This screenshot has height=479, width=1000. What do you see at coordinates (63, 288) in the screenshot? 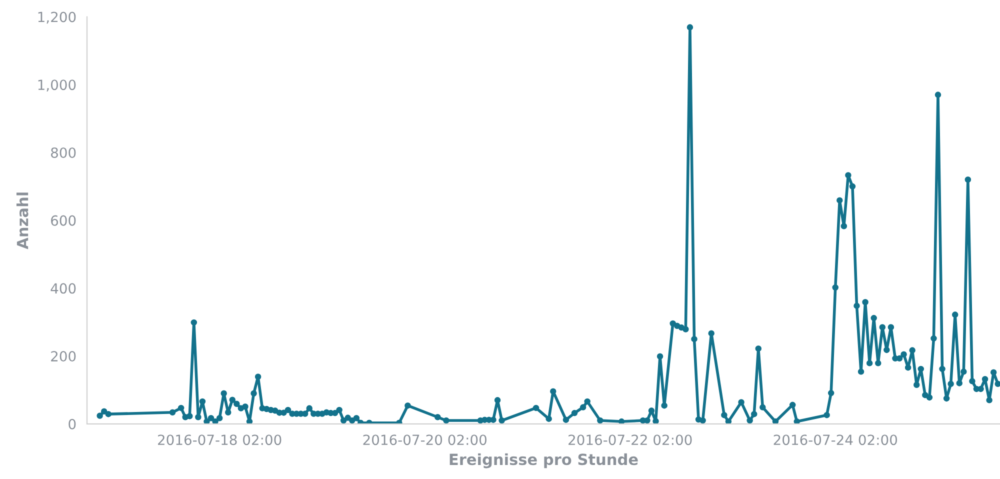
I see `y-tick-label: 400` at bounding box center [63, 288].